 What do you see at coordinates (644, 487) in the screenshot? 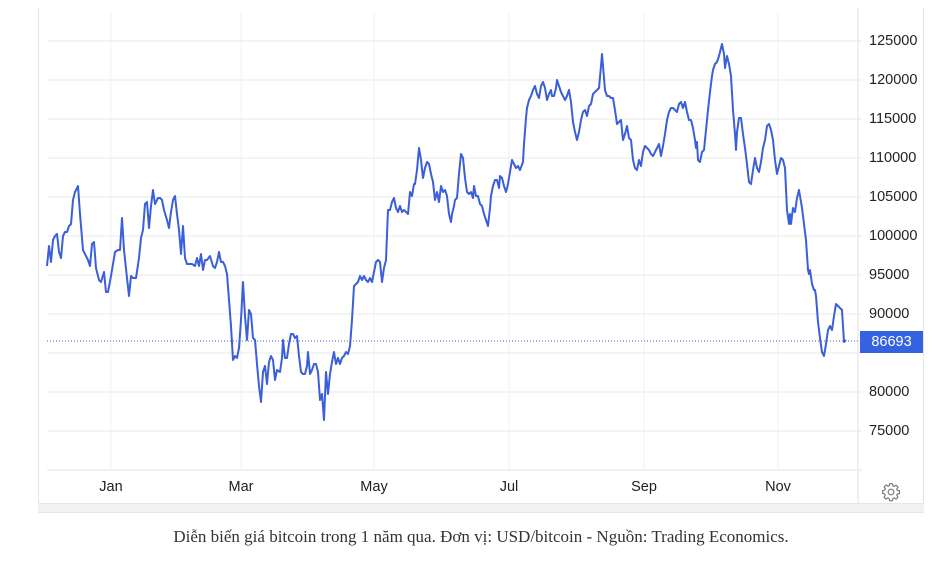
I see `x-tick-label: Sep` at bounding box center [644, 487].